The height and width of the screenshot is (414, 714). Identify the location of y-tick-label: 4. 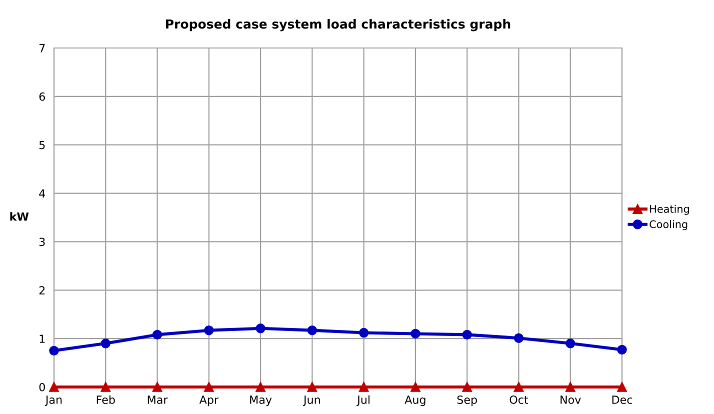
(42, 193).